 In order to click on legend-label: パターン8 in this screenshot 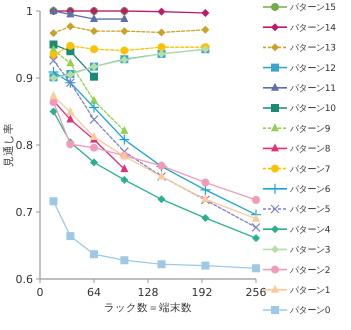, I will do `click(310, 149)`.